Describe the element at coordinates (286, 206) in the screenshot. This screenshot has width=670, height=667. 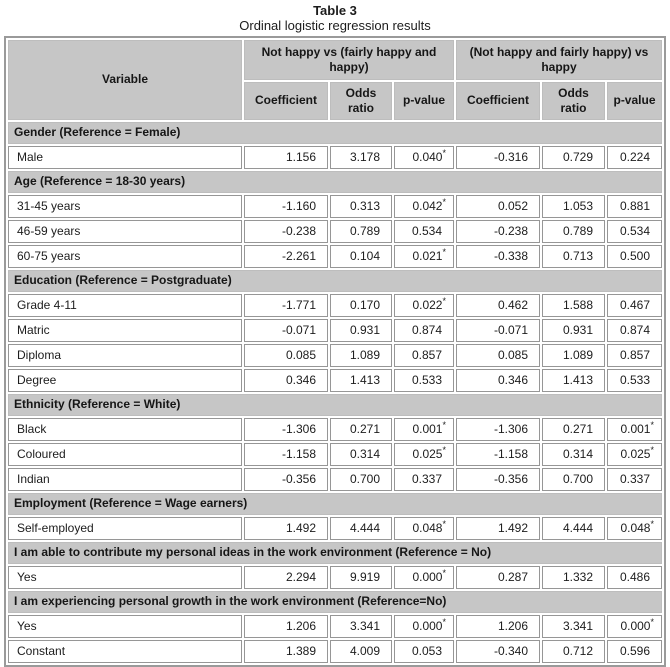
I see `value-cell: -1.160` at that location.